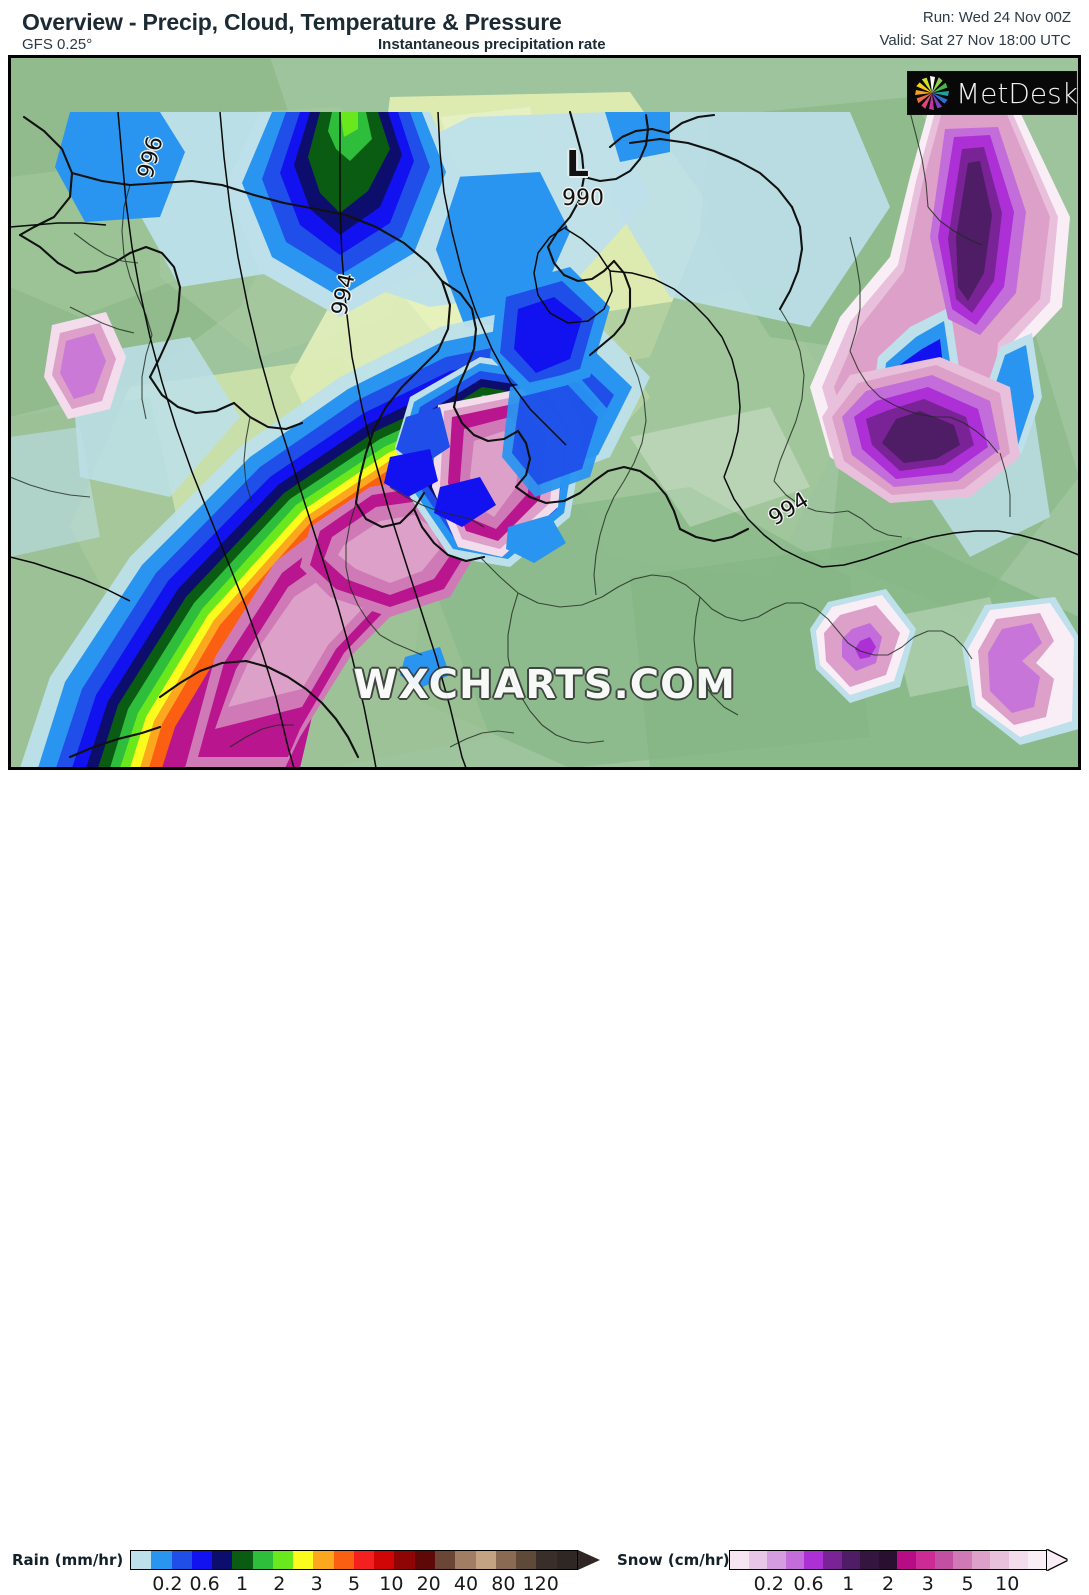 The height and width of the screenshot is (1595, 1089). I want to click on rain-colorbar, so click(354, 1560).